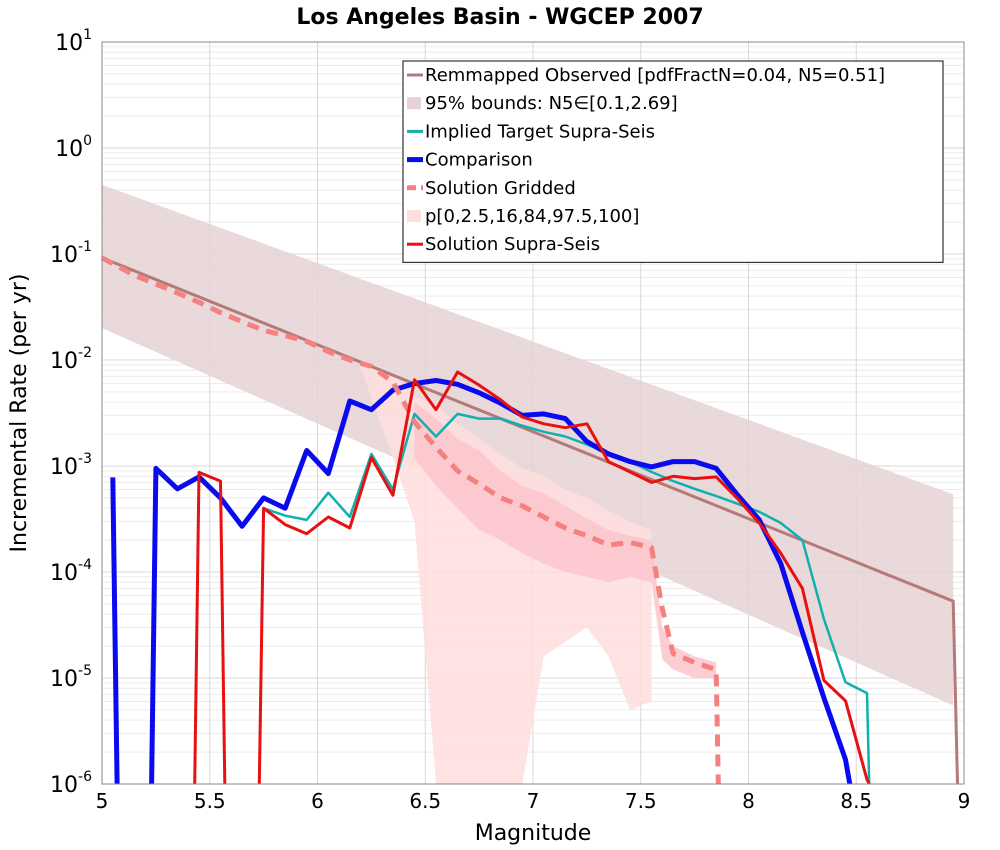 The image size is (1000, 850). I want to click on y-tick-label: 10⁻⁶, so click(71, 783).